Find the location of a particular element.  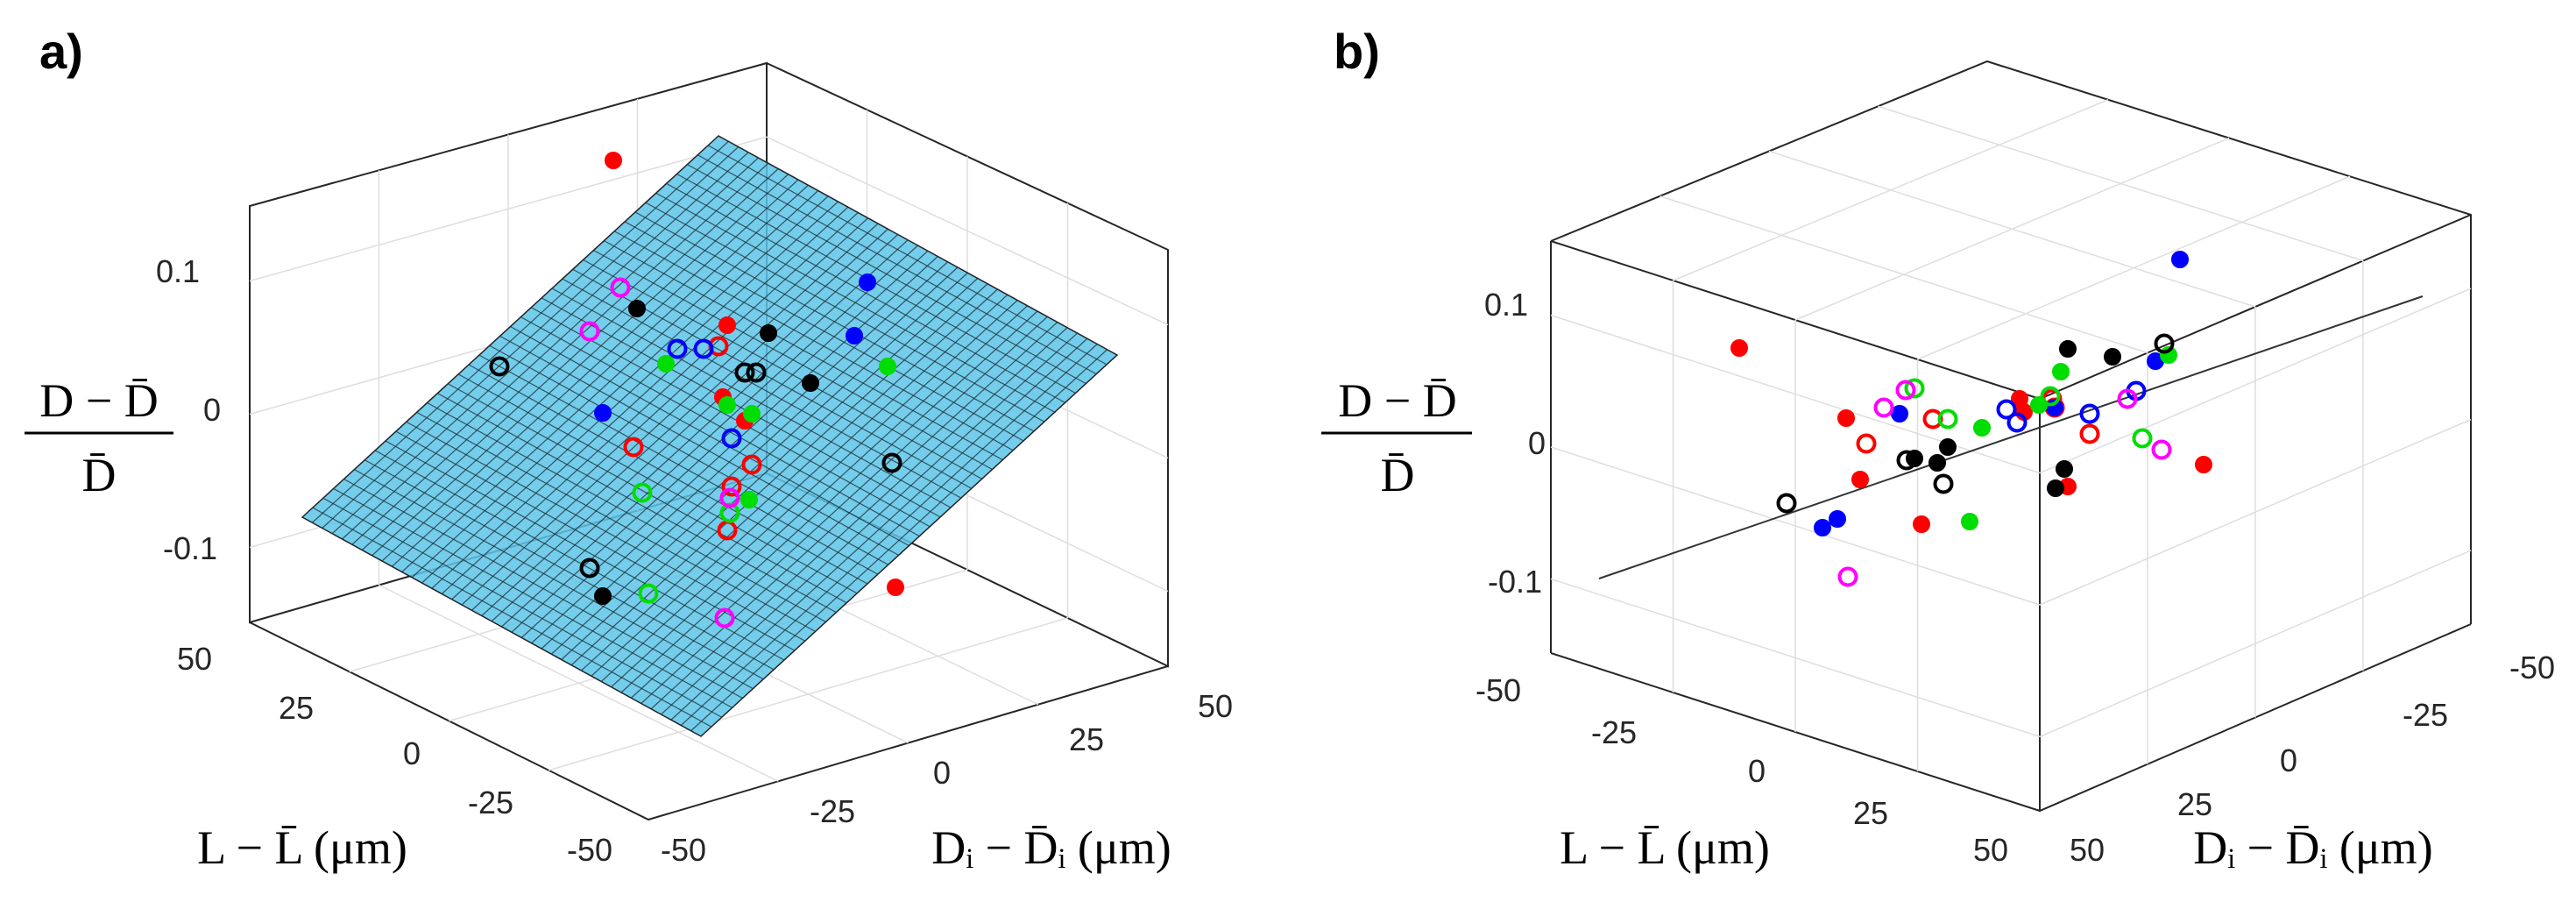

y-tick-label: -50 is located at coordinates (683, 850).